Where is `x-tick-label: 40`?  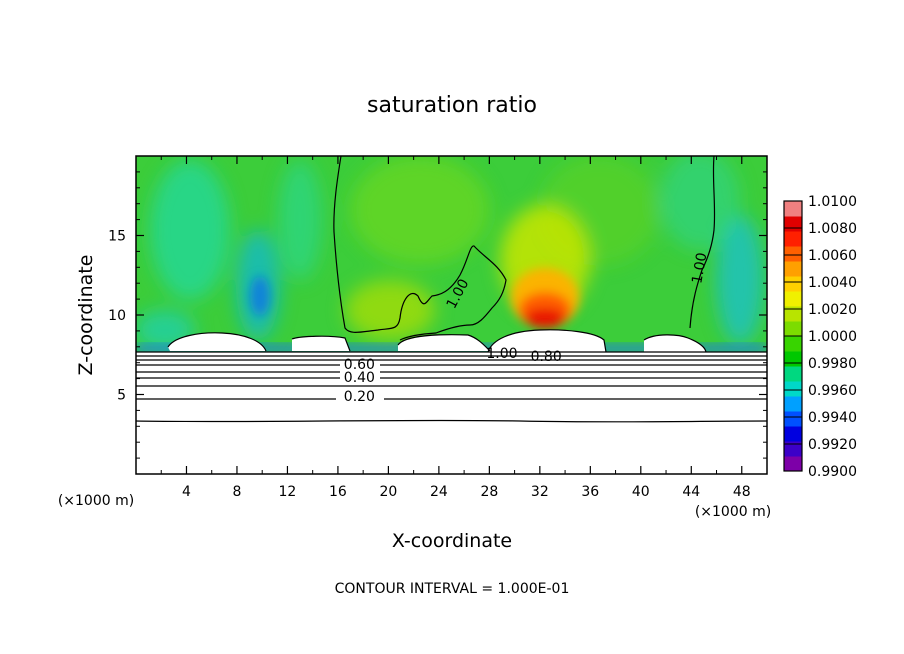 x-tick-label: 40 is located at coordinates (641, 492).